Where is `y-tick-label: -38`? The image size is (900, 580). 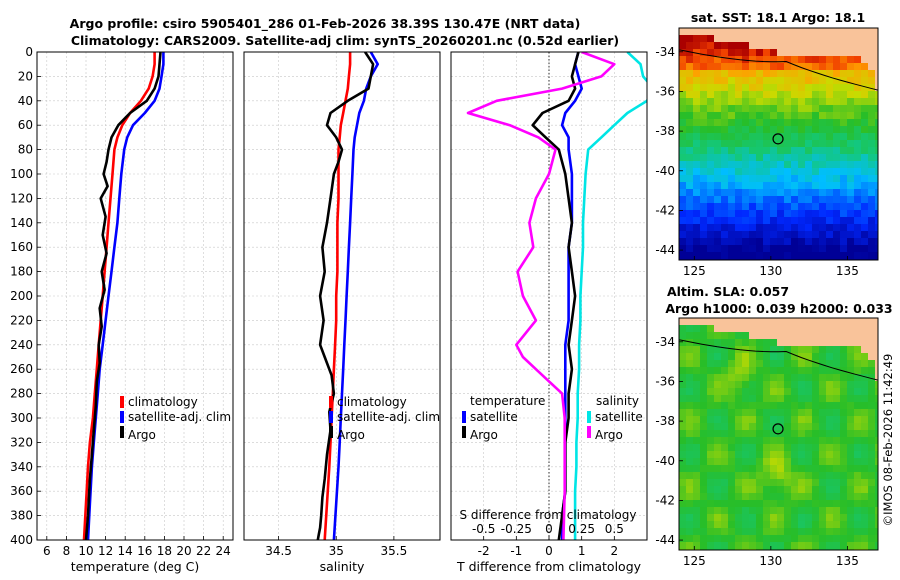 y-tick-label: -38 is located at coordinates (665, 421).